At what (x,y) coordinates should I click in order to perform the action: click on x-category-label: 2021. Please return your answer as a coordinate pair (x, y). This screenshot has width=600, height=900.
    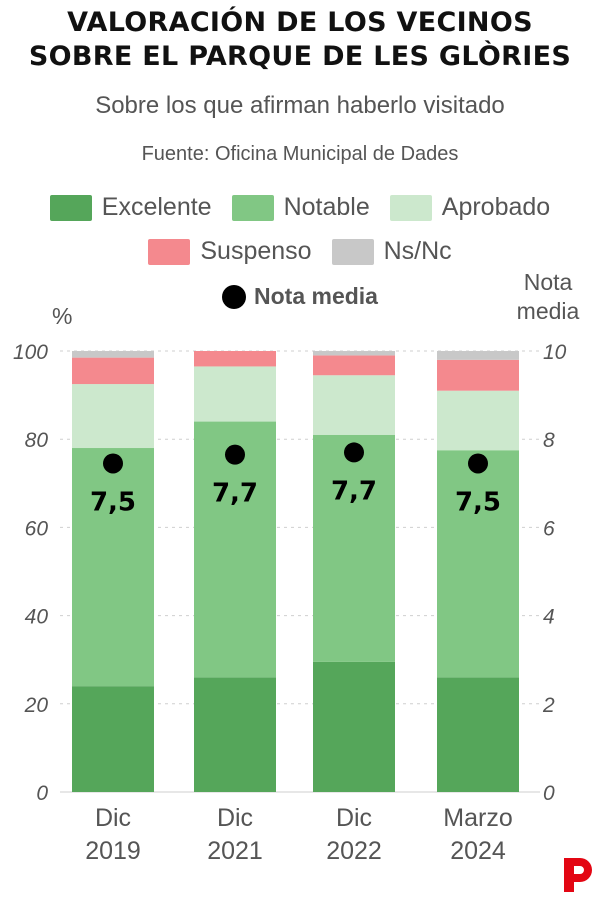
    Looking at the image, I should click on (235, 851).